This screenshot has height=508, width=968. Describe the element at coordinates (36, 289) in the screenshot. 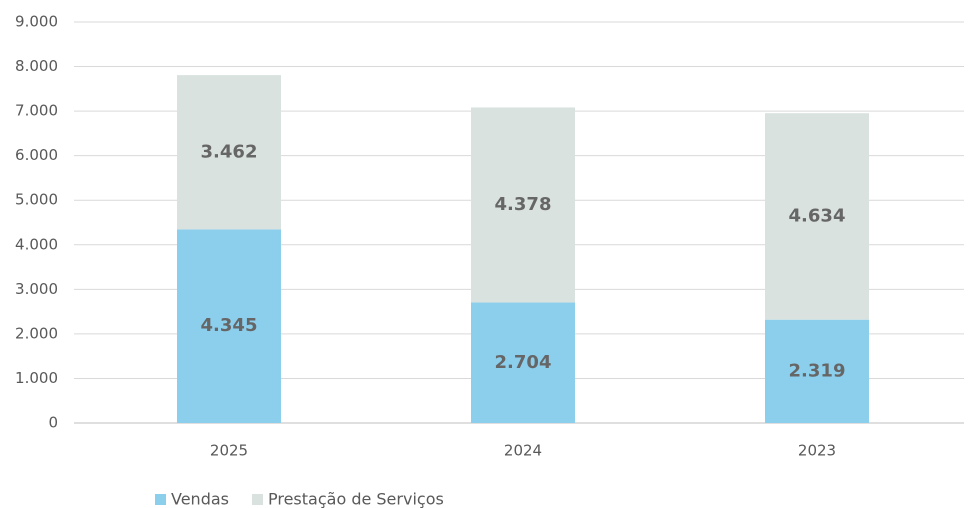

I see `y-tick-label: 3.000` at that location.